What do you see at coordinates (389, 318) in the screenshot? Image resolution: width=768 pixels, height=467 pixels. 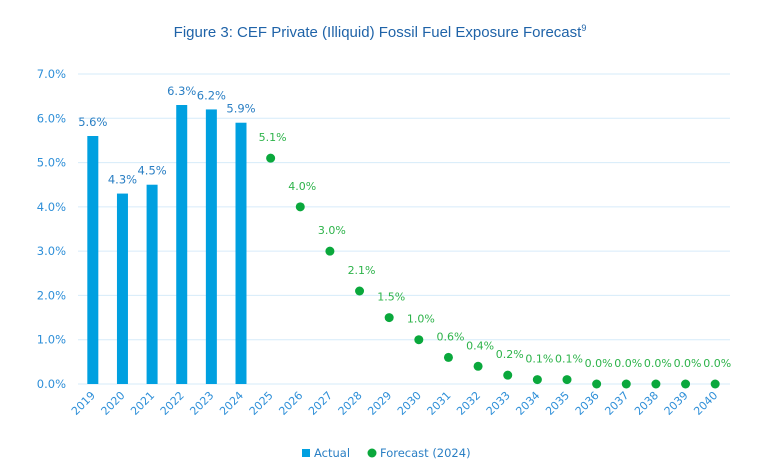 I see `forecast-point-2029` at bounding box center [389, 318].